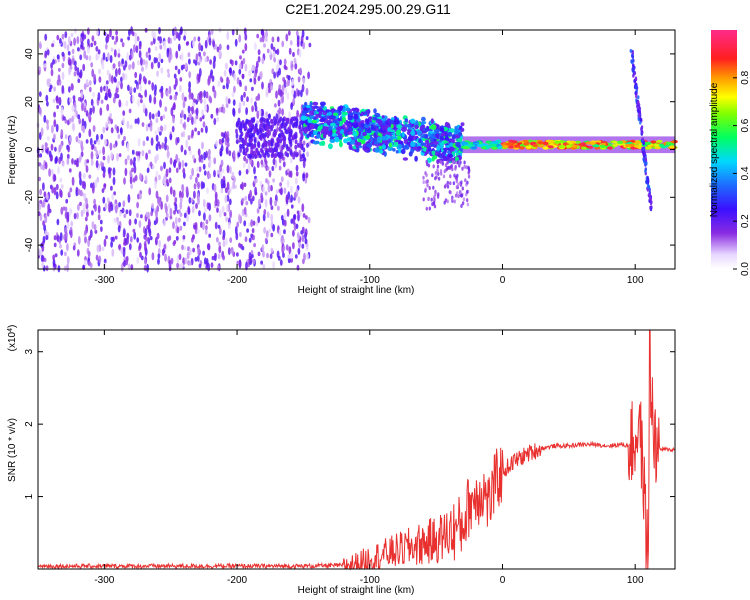 This screenshot has height=600, width=750. I want to click on snr-y-multiplier-base: (x10, so click(12, 341).